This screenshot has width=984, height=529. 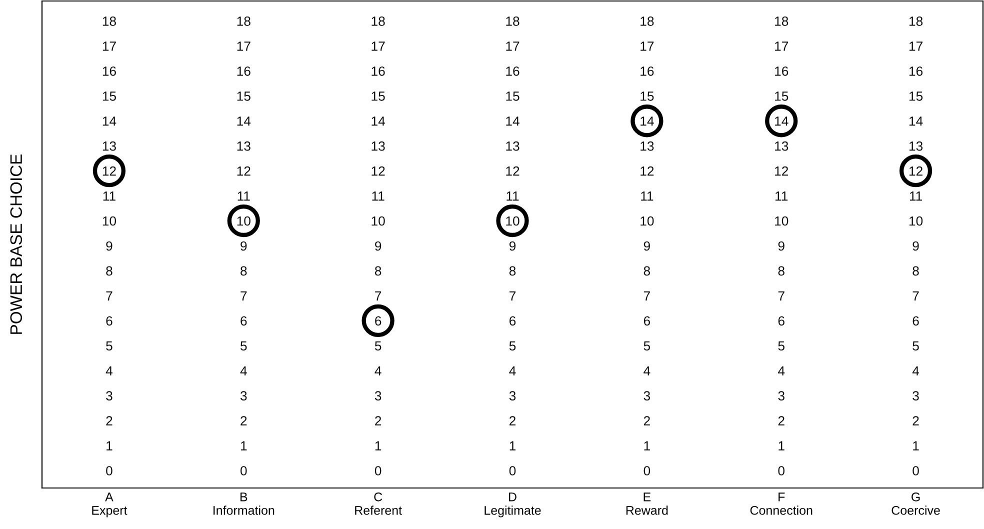 I want to click on x-tick-label: A Expert, so click(x=110, y=505).